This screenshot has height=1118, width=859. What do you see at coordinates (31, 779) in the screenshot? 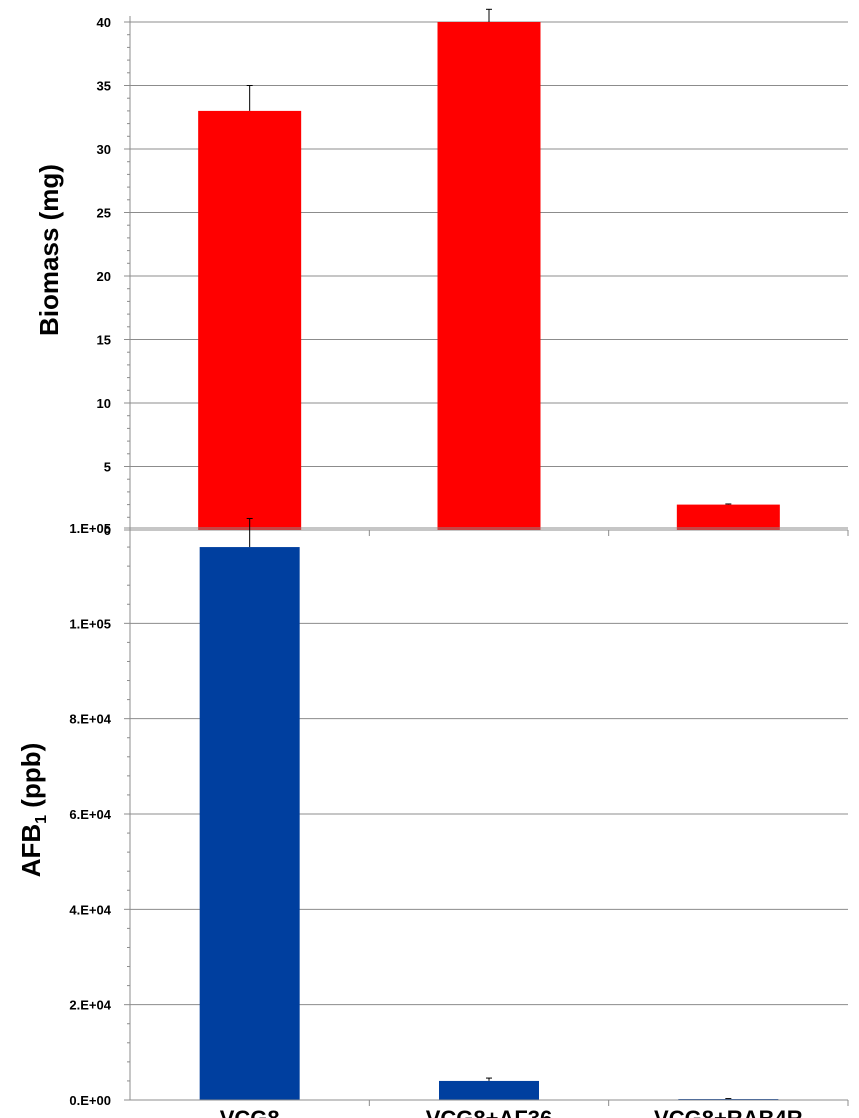
I see `afb1-axis-title-unit: (ppb)` at bounding box center [31, 779].